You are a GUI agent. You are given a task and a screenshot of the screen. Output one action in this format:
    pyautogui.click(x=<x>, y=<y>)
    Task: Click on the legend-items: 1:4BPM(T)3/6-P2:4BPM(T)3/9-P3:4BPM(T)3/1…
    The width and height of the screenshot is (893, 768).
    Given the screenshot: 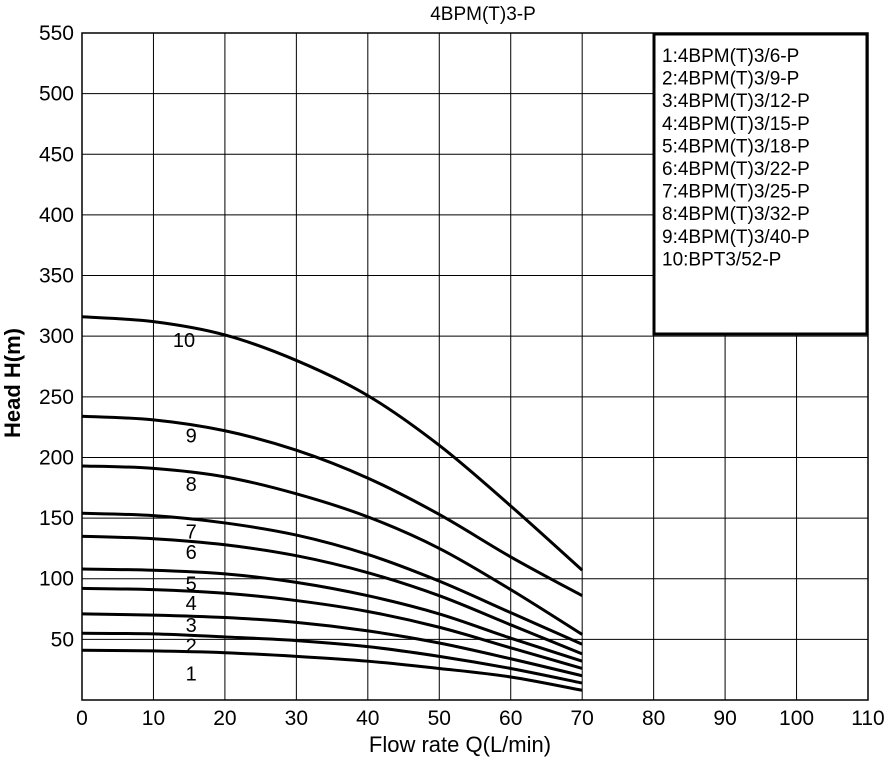 What is the action you would take?
    pyautogui.click(x=736, y=158)
    